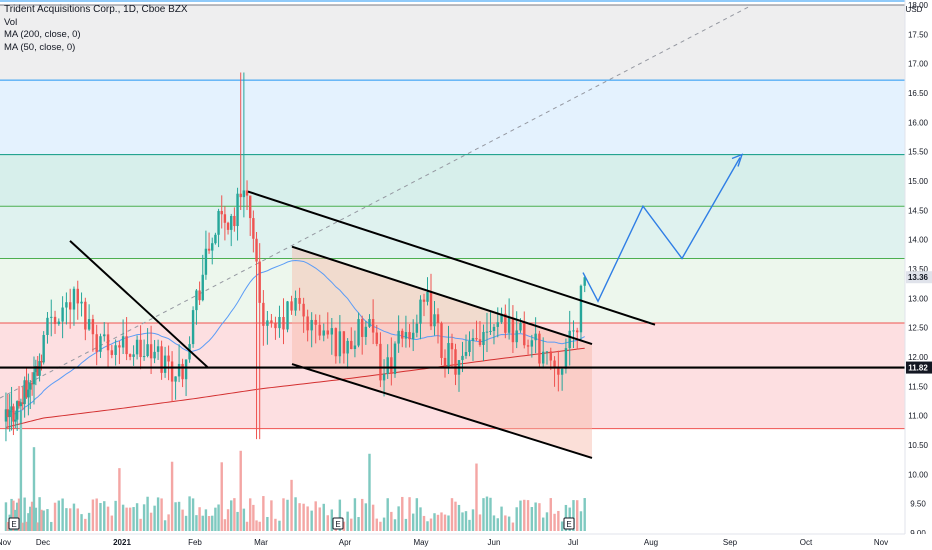 Image resolution: width=932 pixels, height=550 pixels. Describe the element at coordinates (11, 22) in the screenshot. I see `volume-indicator-label: Vol` at that location.